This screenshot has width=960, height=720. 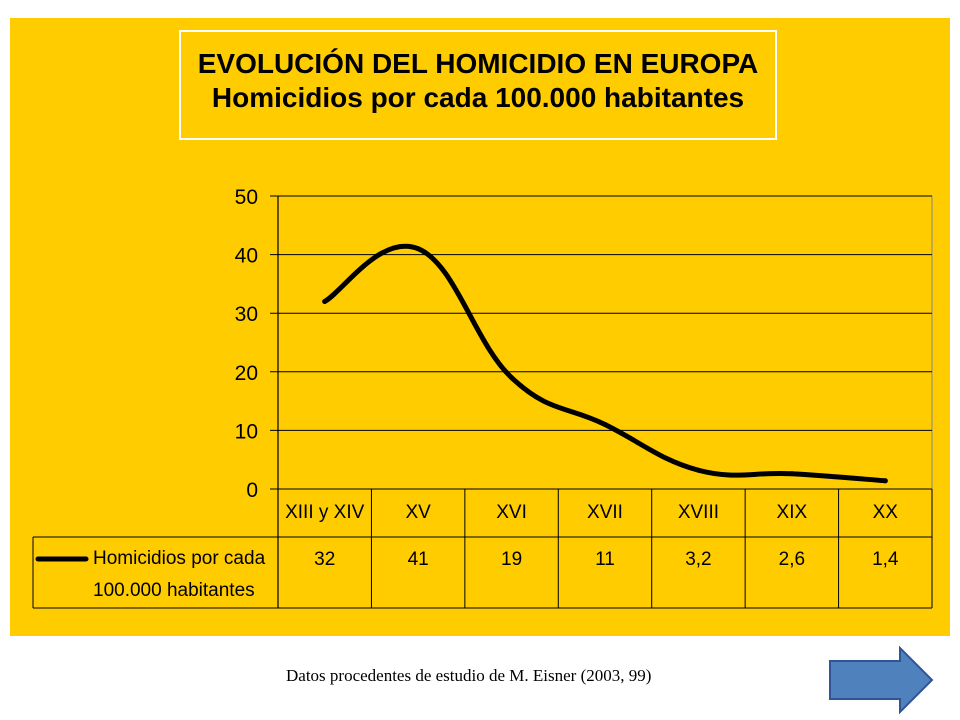 I want to click on y-tick-label: 10, so click(x=246, y=431).